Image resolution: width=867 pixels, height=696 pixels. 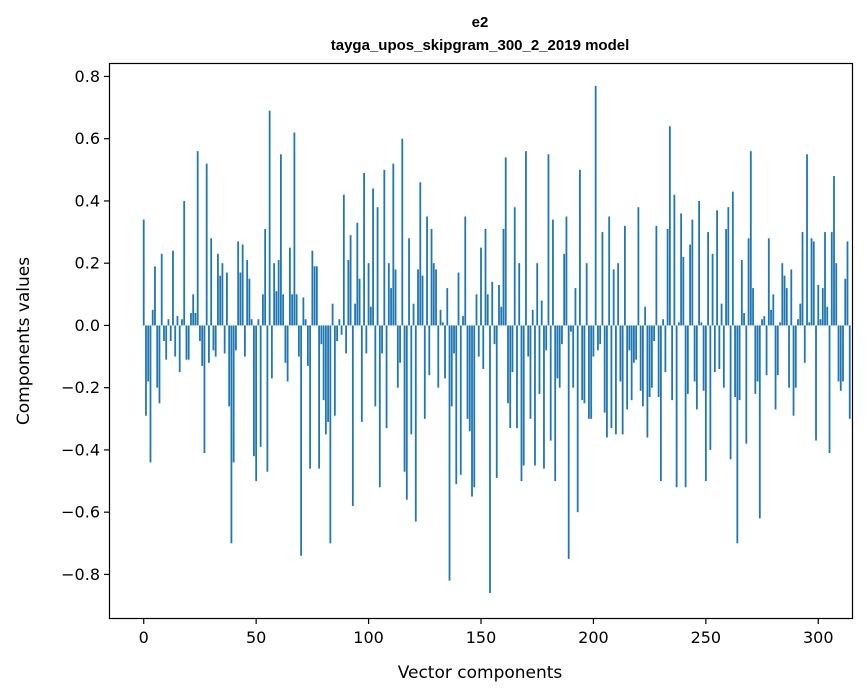 What do you see at coordinates (480, 673) in the screenshot?
I see `x-axis-title: Vector components` at bounding box center [480, 673].